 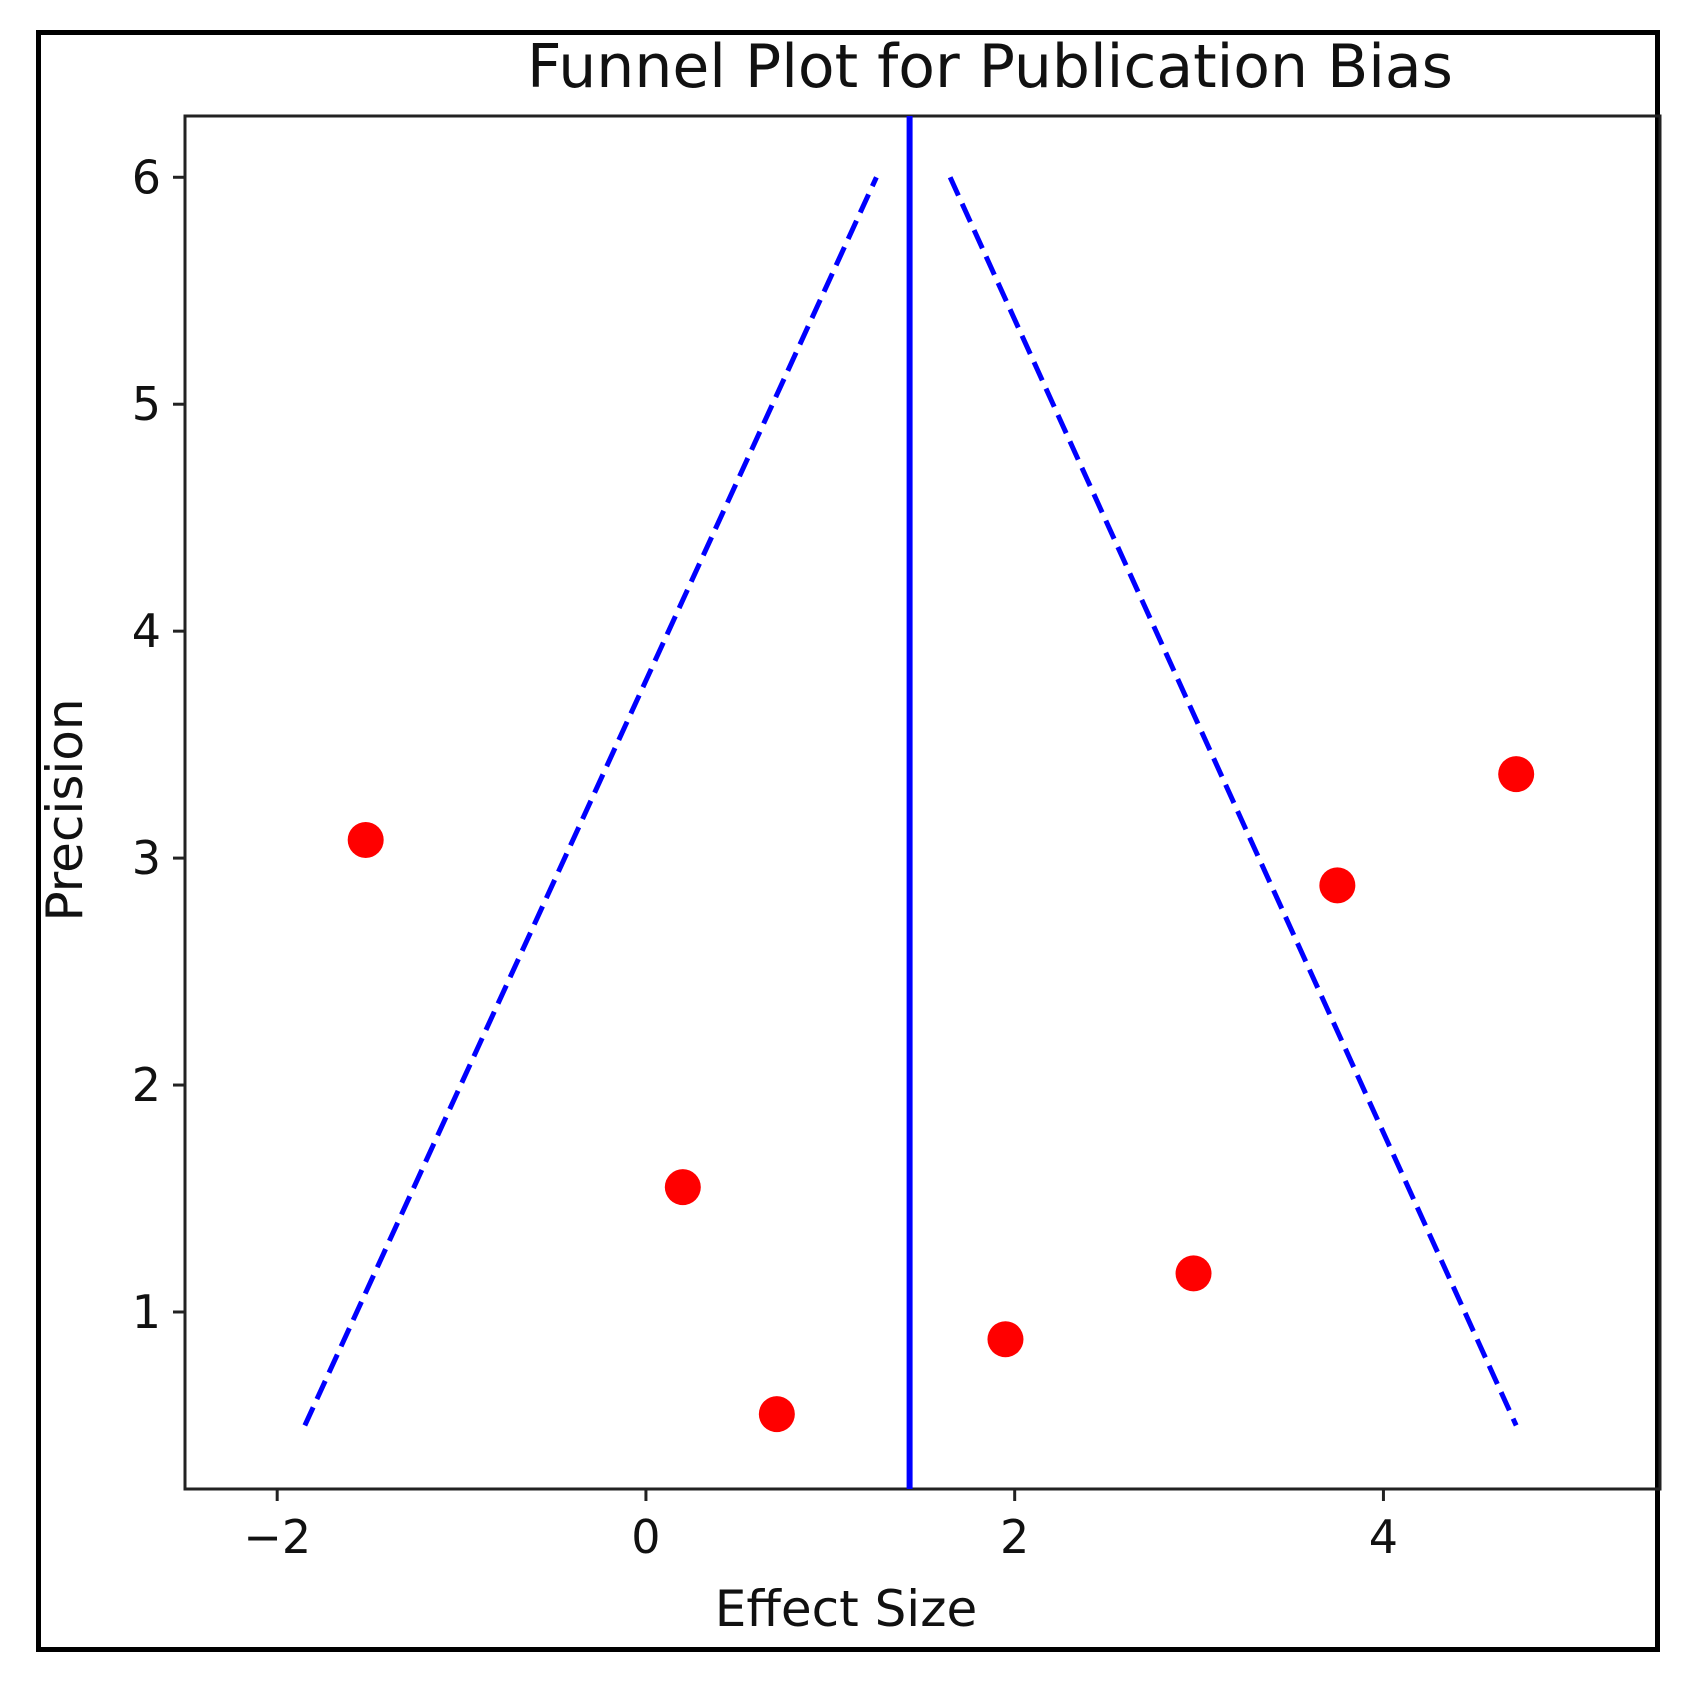 What do you see at coordinates (158, 744) in the screenshot?
I see `y-axis-ticks: 1 2 3 4 5 6` at bounding box center [158, 744].